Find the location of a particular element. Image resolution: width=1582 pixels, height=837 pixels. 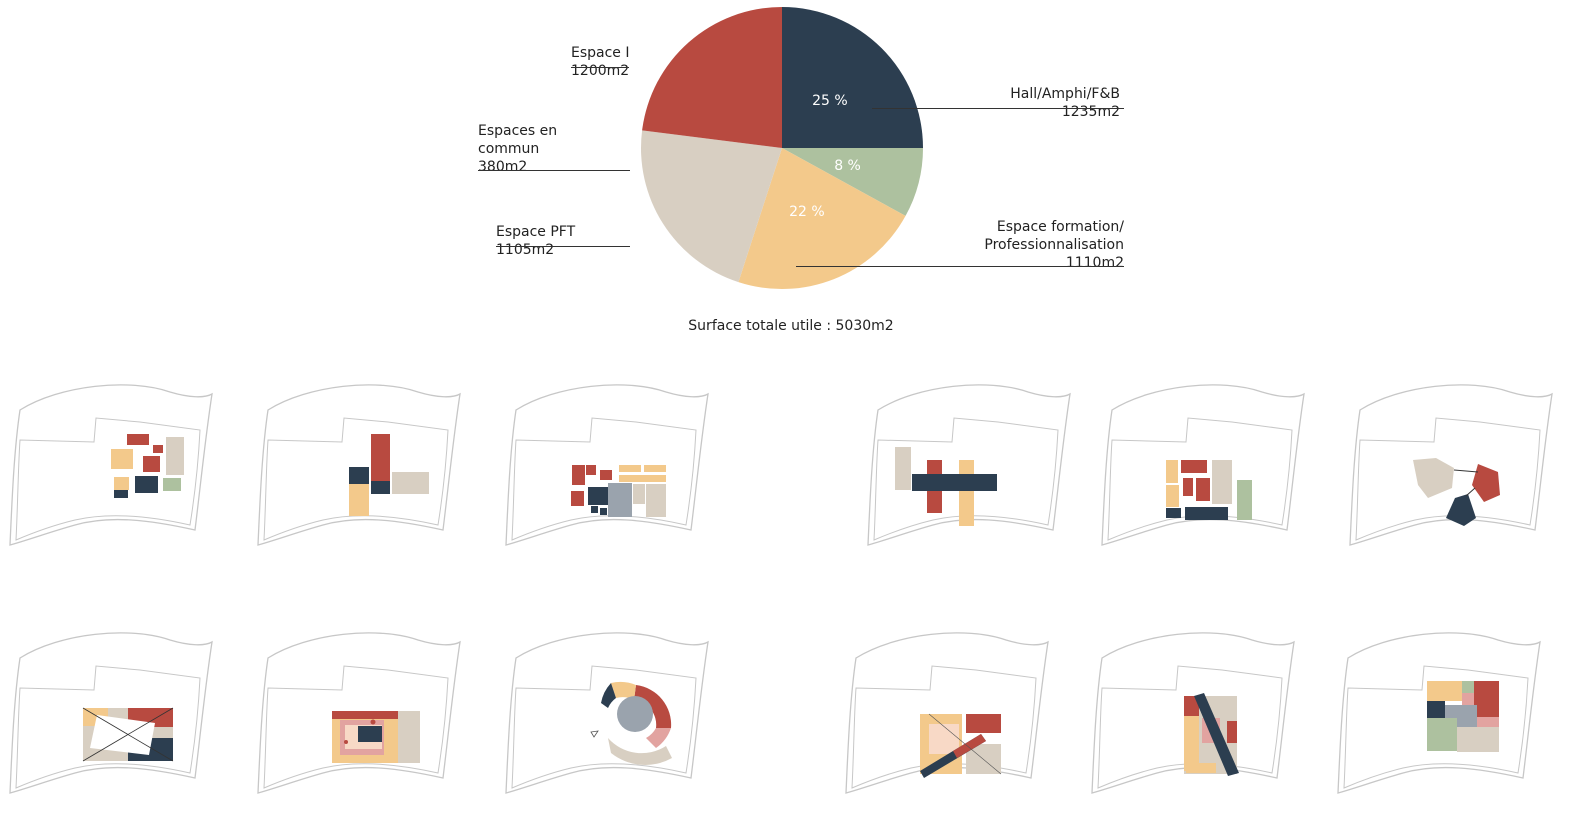

pie-value-label-0: 25 % is located at coordinates (830, 101).